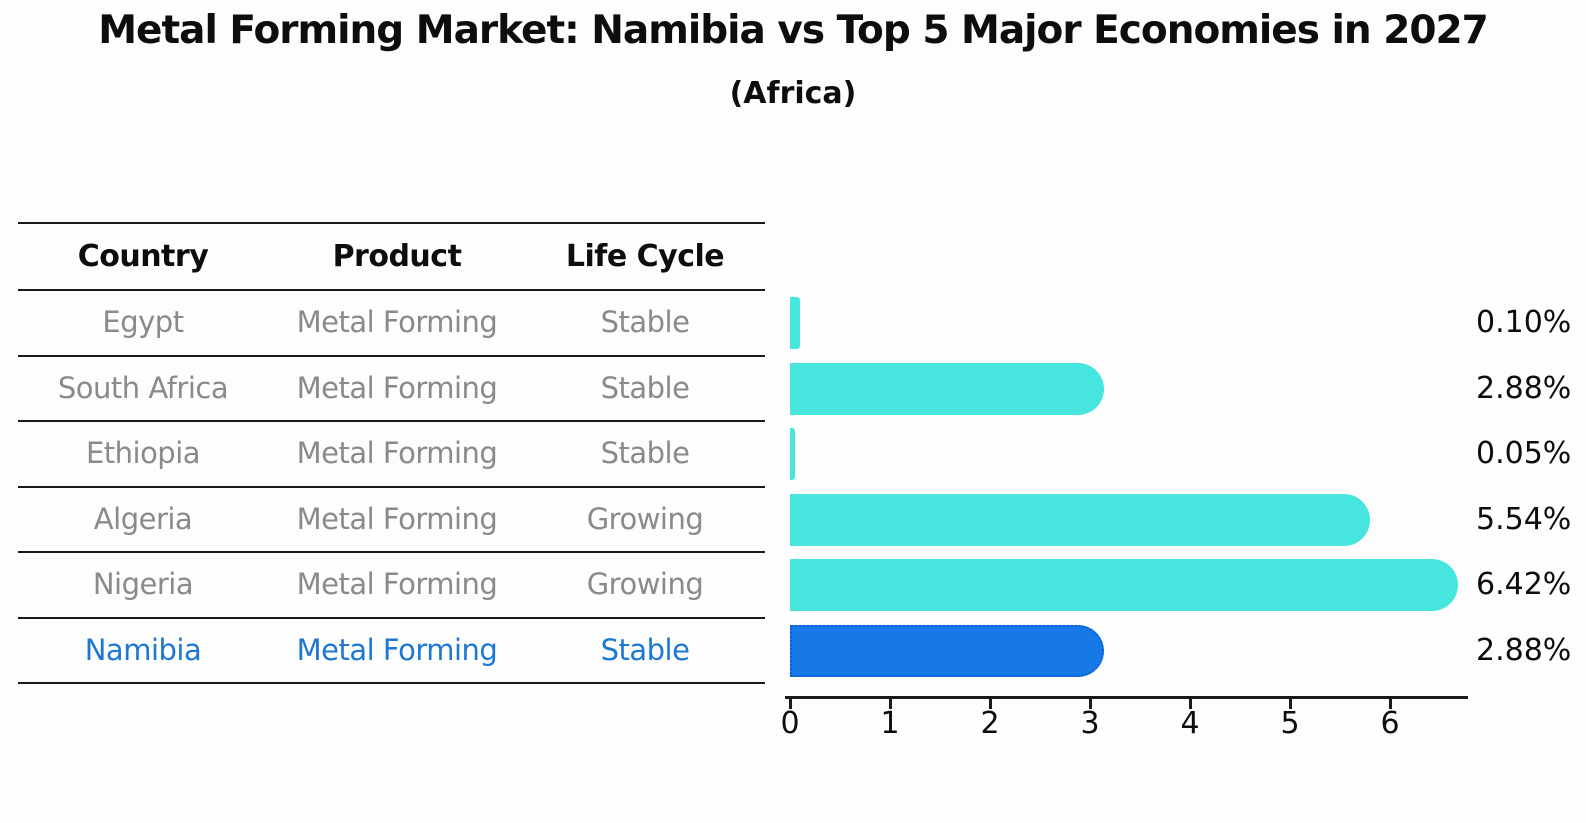 The width and height of the screenshot is (1586, 823). Describe the element at coordinates (645, 256) in the screenshot. I see `table-header-life-cycle: Life Cycle` at that location.